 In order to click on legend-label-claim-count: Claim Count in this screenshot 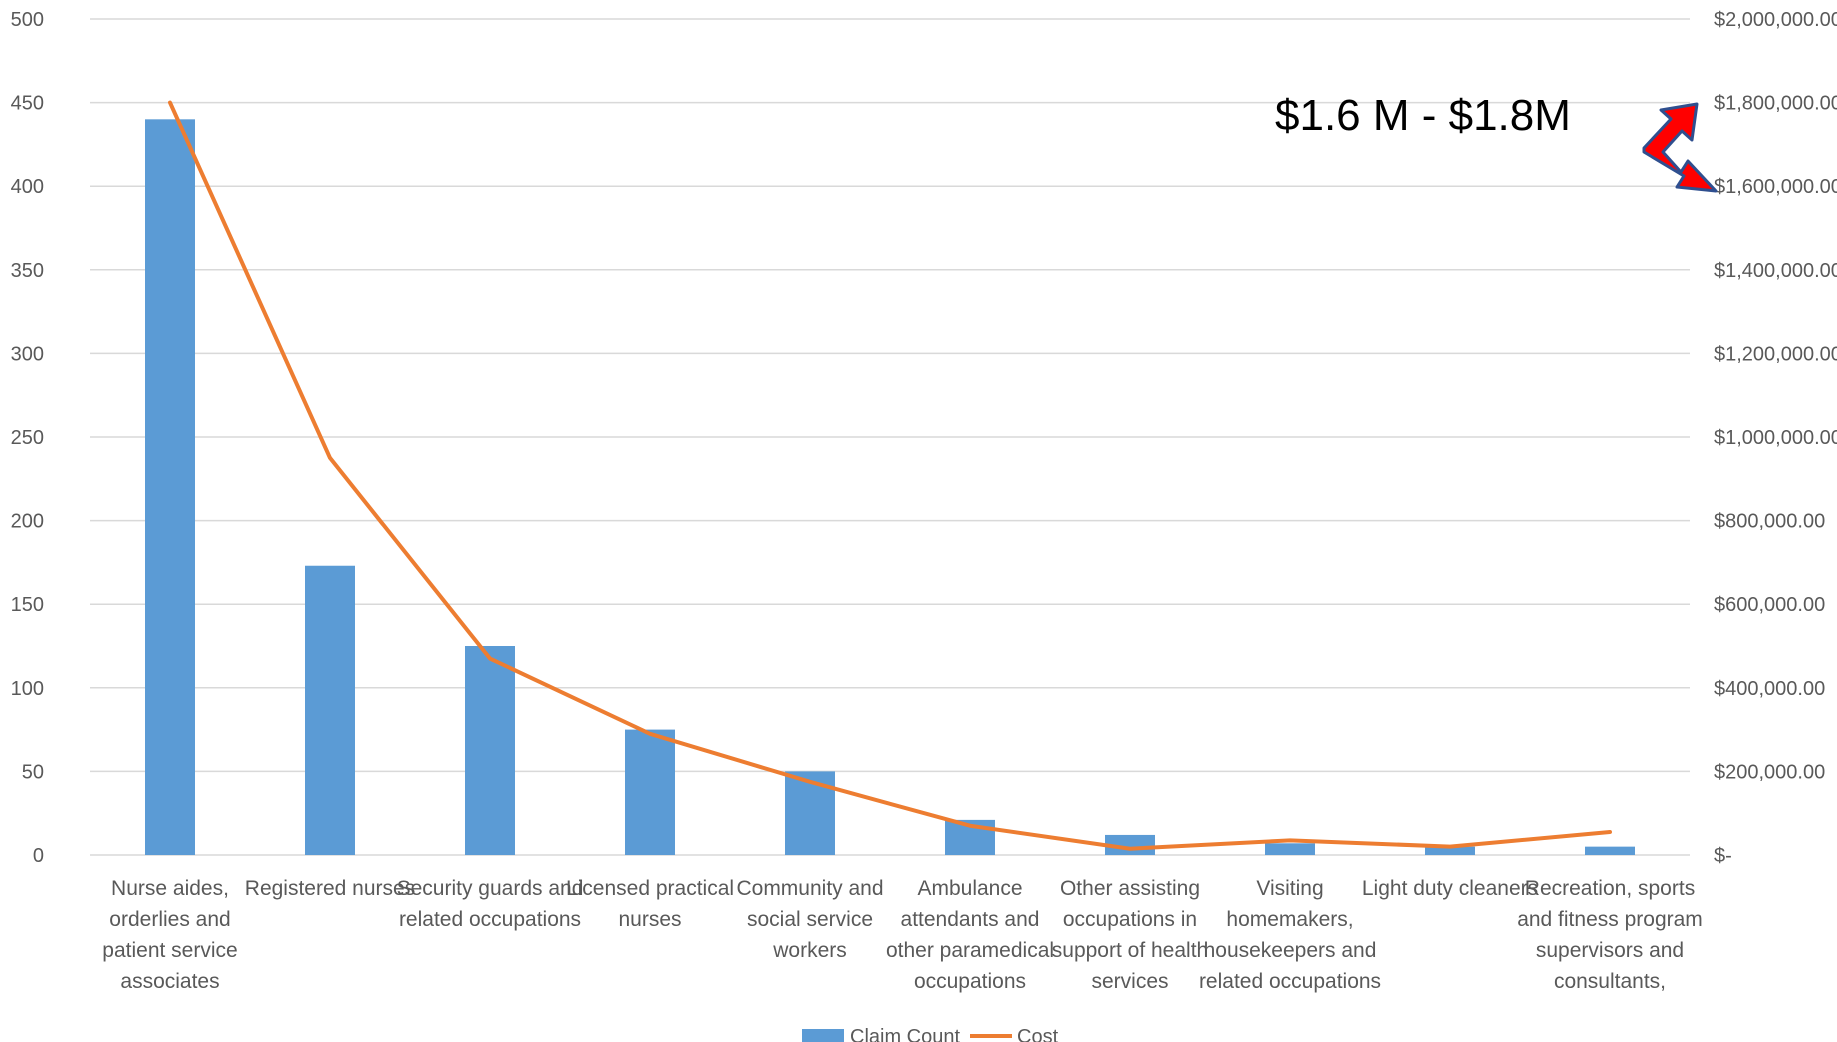, I will do `click(905, 1034)`.